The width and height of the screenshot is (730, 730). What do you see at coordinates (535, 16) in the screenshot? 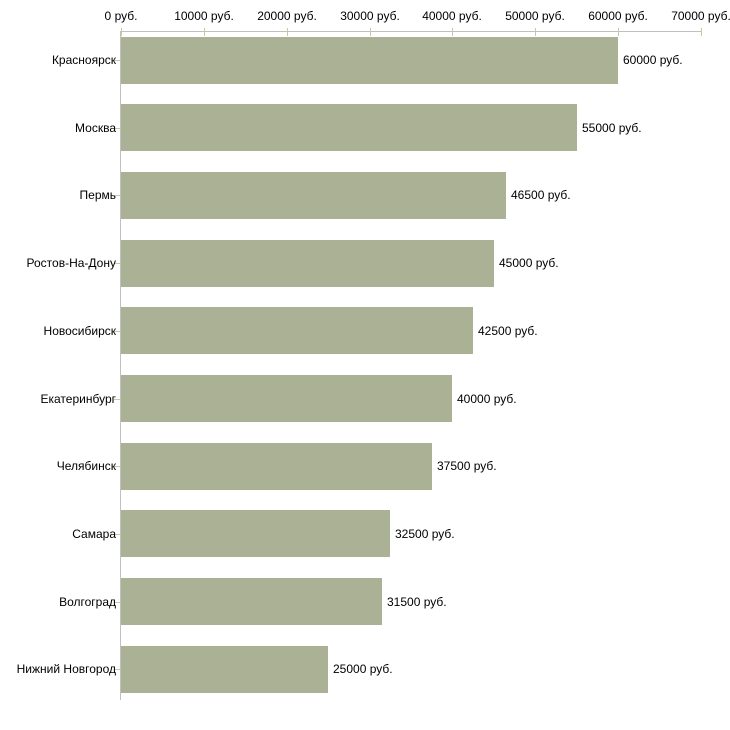
I see `x-axis-tick-label: 50000 руб.` at bounding box center [535, 16].